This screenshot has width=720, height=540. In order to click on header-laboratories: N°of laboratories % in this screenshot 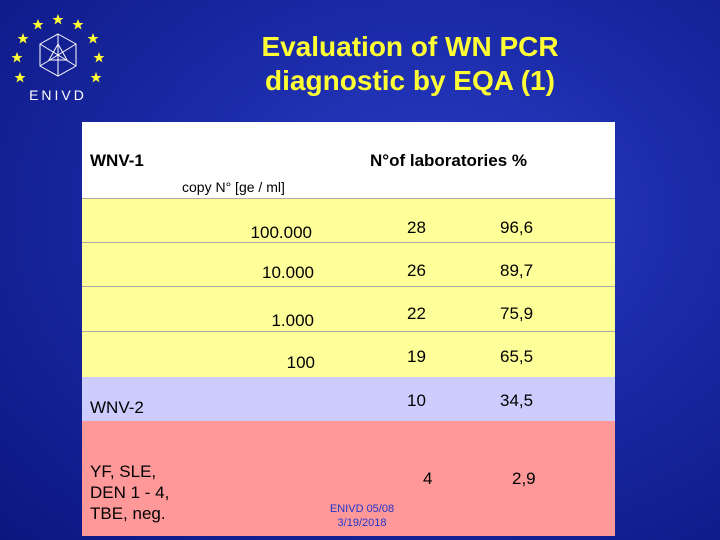, I will do `click(448, 160)`.